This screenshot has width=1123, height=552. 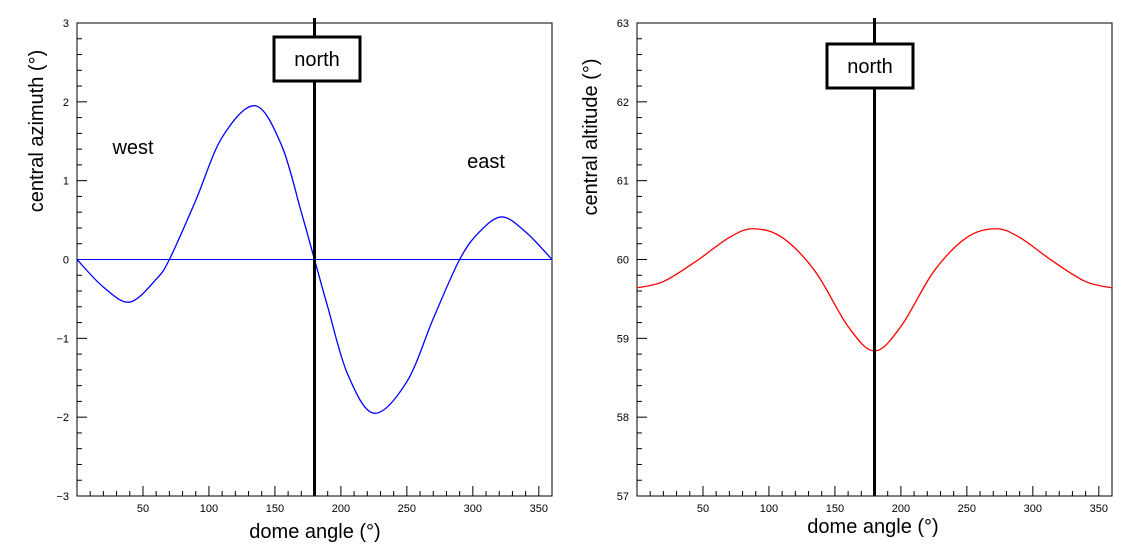 I want to click on azimuth-y-tick-label: 3, so click(x=66, y=24).